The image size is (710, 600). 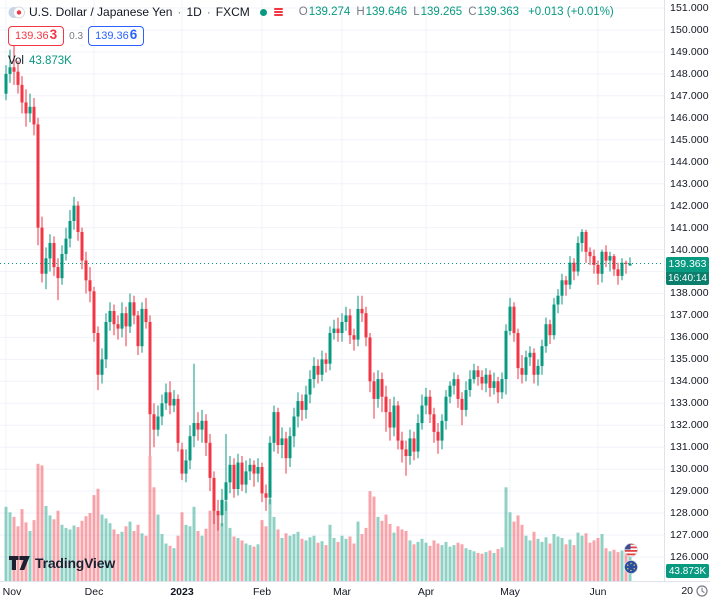 What do you see at coordinates (32, 36) in the screenshot?
I see `sell-price-main: 139.36` at bounding box center [32, 36].